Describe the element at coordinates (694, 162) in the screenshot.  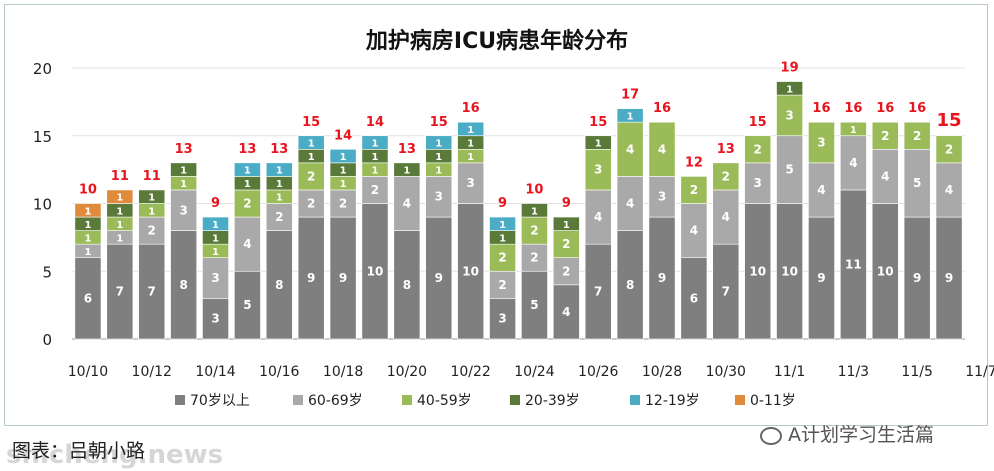
I see `total-label: 12` at that location.